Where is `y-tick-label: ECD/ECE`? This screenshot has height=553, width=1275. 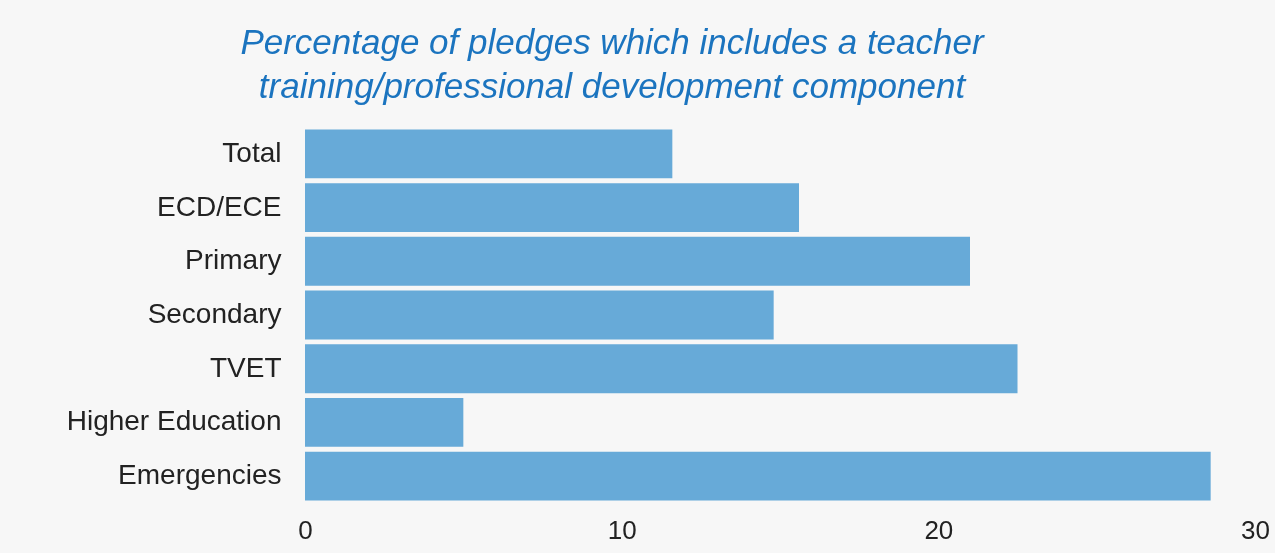 y-tick-label: ECD/ECE is located at coordinates (219, 206).